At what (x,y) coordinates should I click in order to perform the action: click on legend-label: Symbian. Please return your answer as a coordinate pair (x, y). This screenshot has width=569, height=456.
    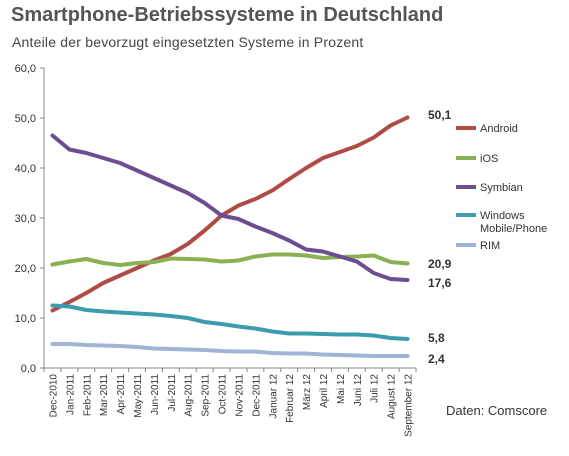
    Looking at the image, I should click on (501, 188).